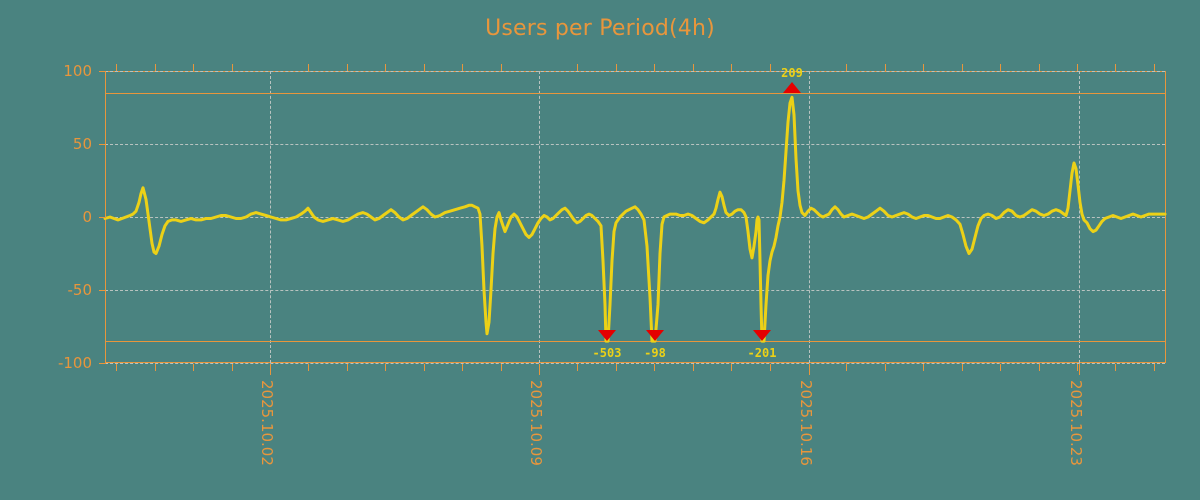  What do you see at coordinates (607, 353) in the screenshot?
I see `anomaly-value-label: -503` at bounding box center [607, 353].